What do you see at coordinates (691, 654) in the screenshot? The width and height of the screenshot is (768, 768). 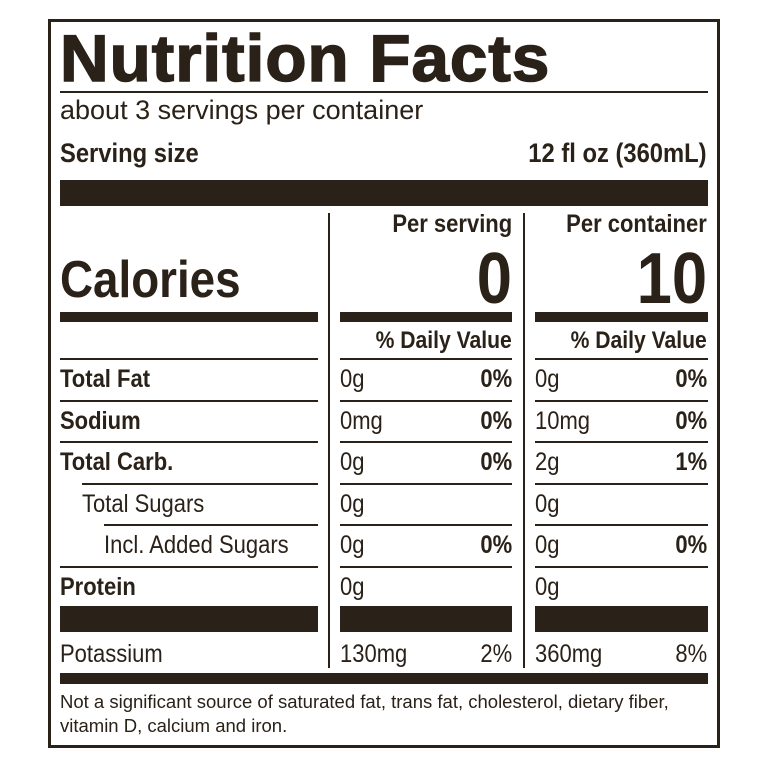 I see `potassium-dv-container: 8%` at bounding box center [691, 654].